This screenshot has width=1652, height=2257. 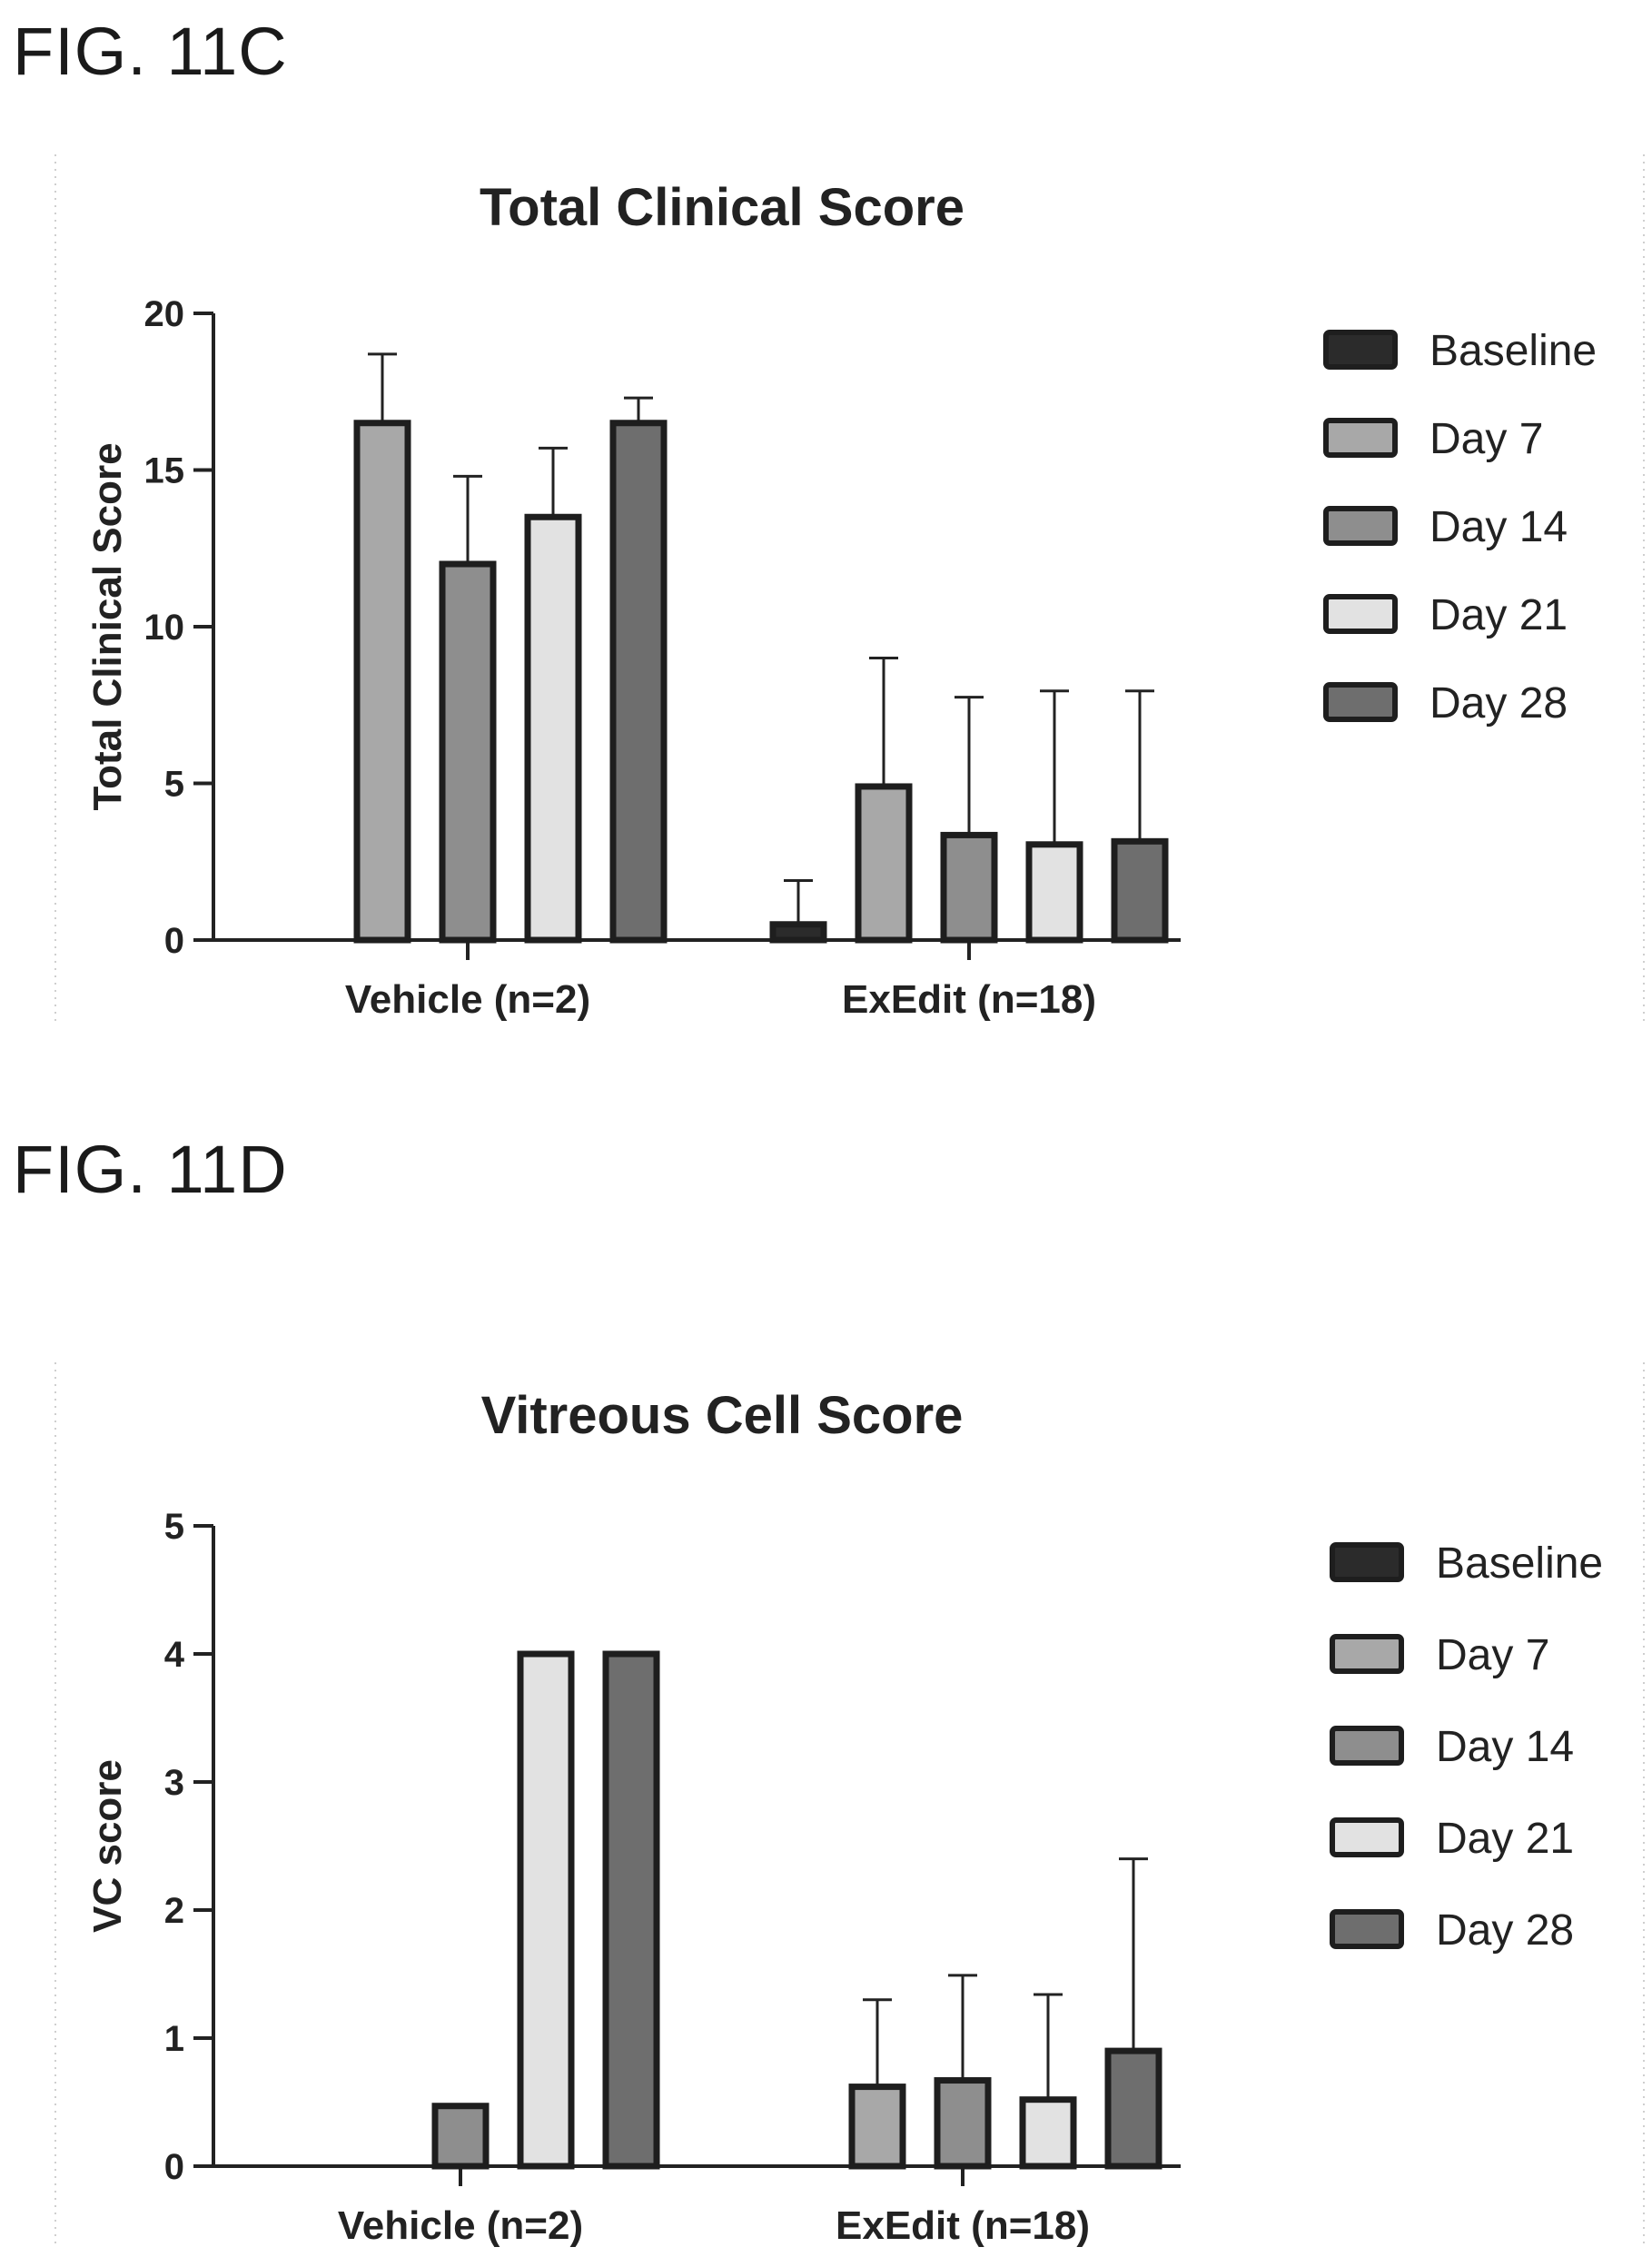 I want to click on chart-title: Total Clinical Score, so click(x=722, y=207).